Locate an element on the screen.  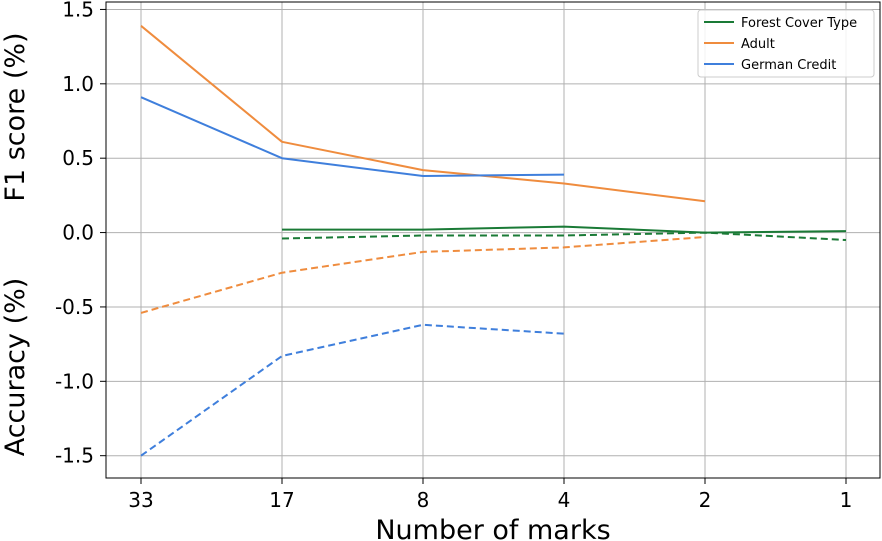
y-tick-label: 1.5 is located at coordinates (78, 10).